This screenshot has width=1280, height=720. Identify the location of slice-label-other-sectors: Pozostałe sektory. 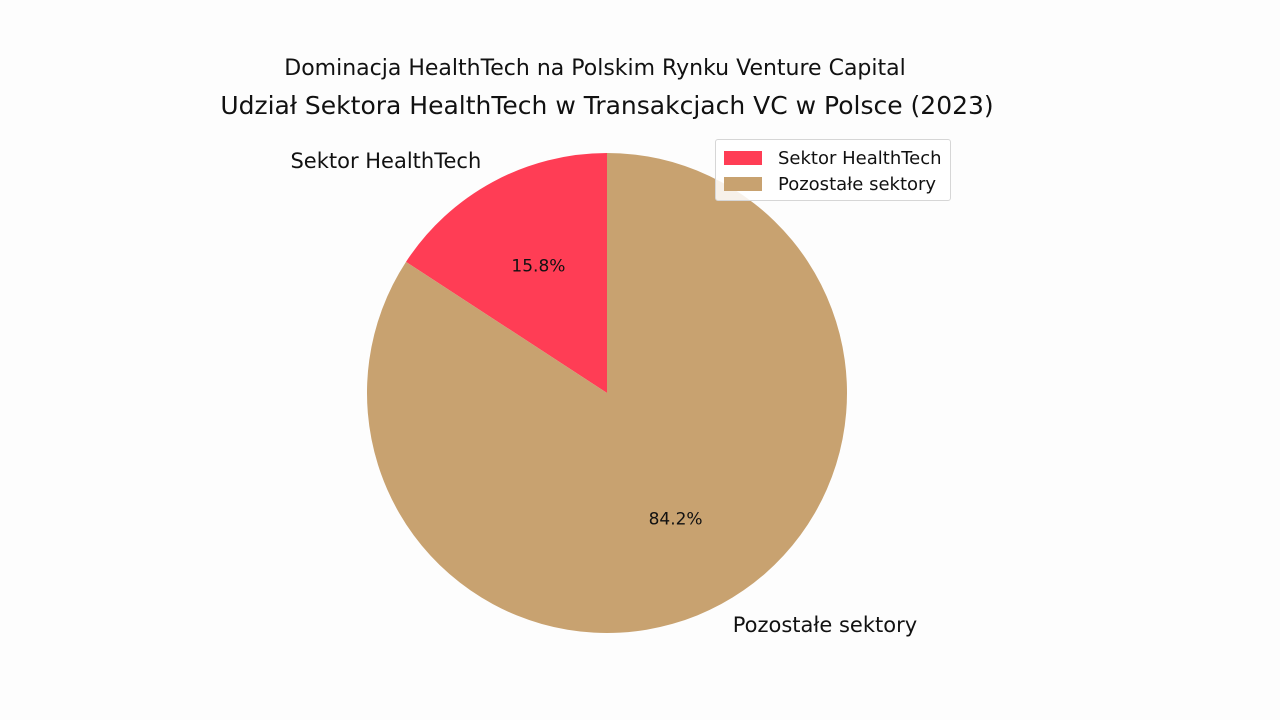
(825, 625).